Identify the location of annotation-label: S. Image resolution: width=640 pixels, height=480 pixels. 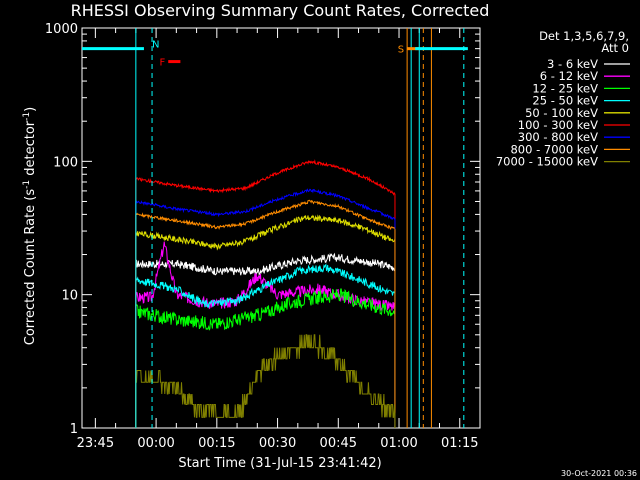
(401, 50).